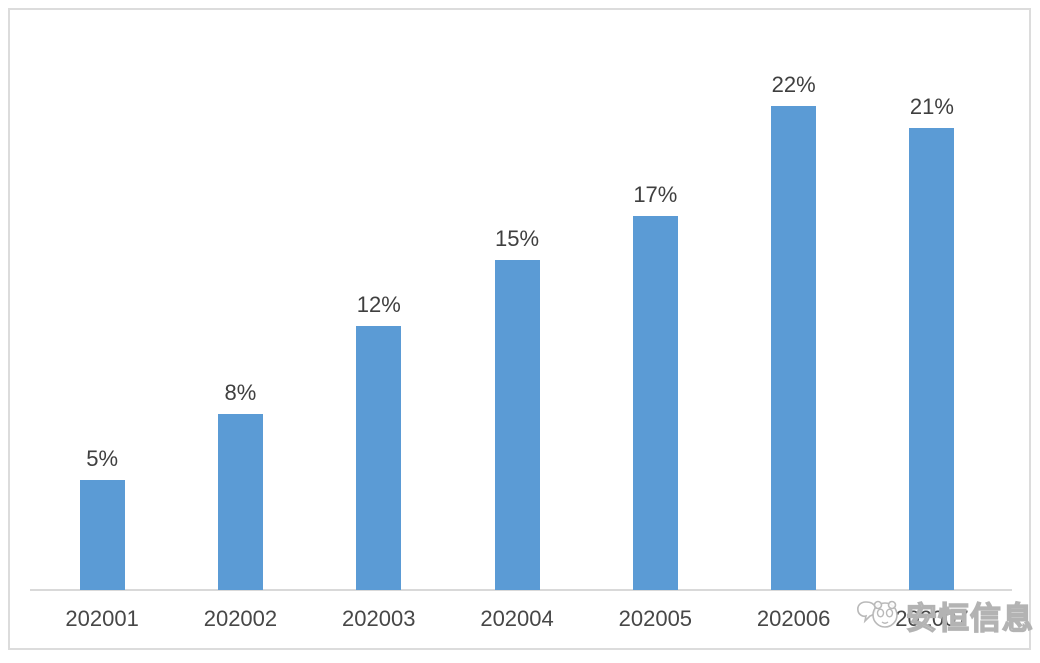 This screenshot has width=1040, height=663. I want to click on bar-value-label: 12%, so click(378, 304).